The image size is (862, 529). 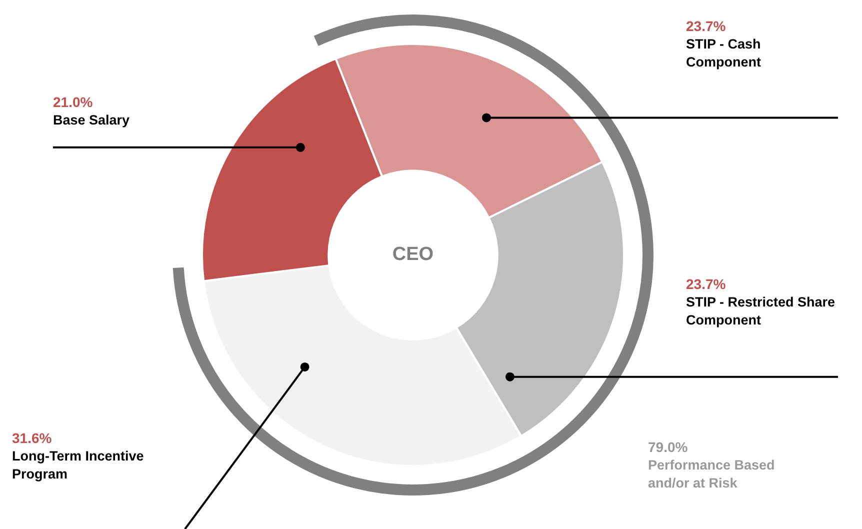 What do you see at coordinates (711, 473) in the screenshot?
I see `text: Performance Based and/or at Risk` at bounding box center [711, 473].